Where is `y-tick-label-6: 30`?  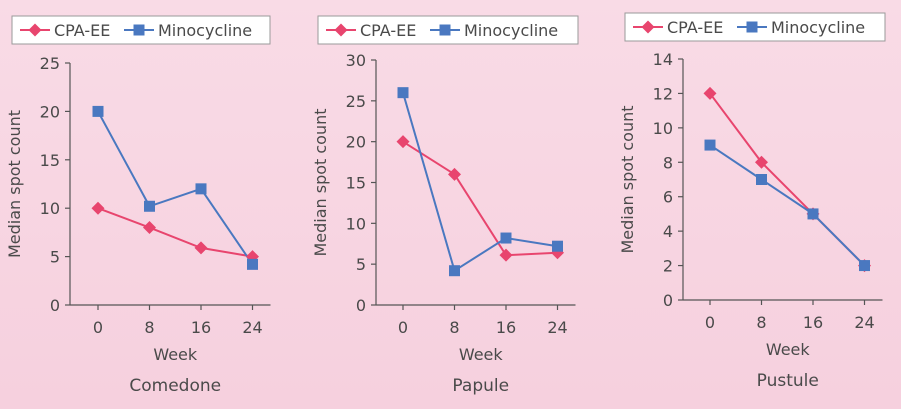
y-tick-label-6: 30 is located at coordinates (356, 60).